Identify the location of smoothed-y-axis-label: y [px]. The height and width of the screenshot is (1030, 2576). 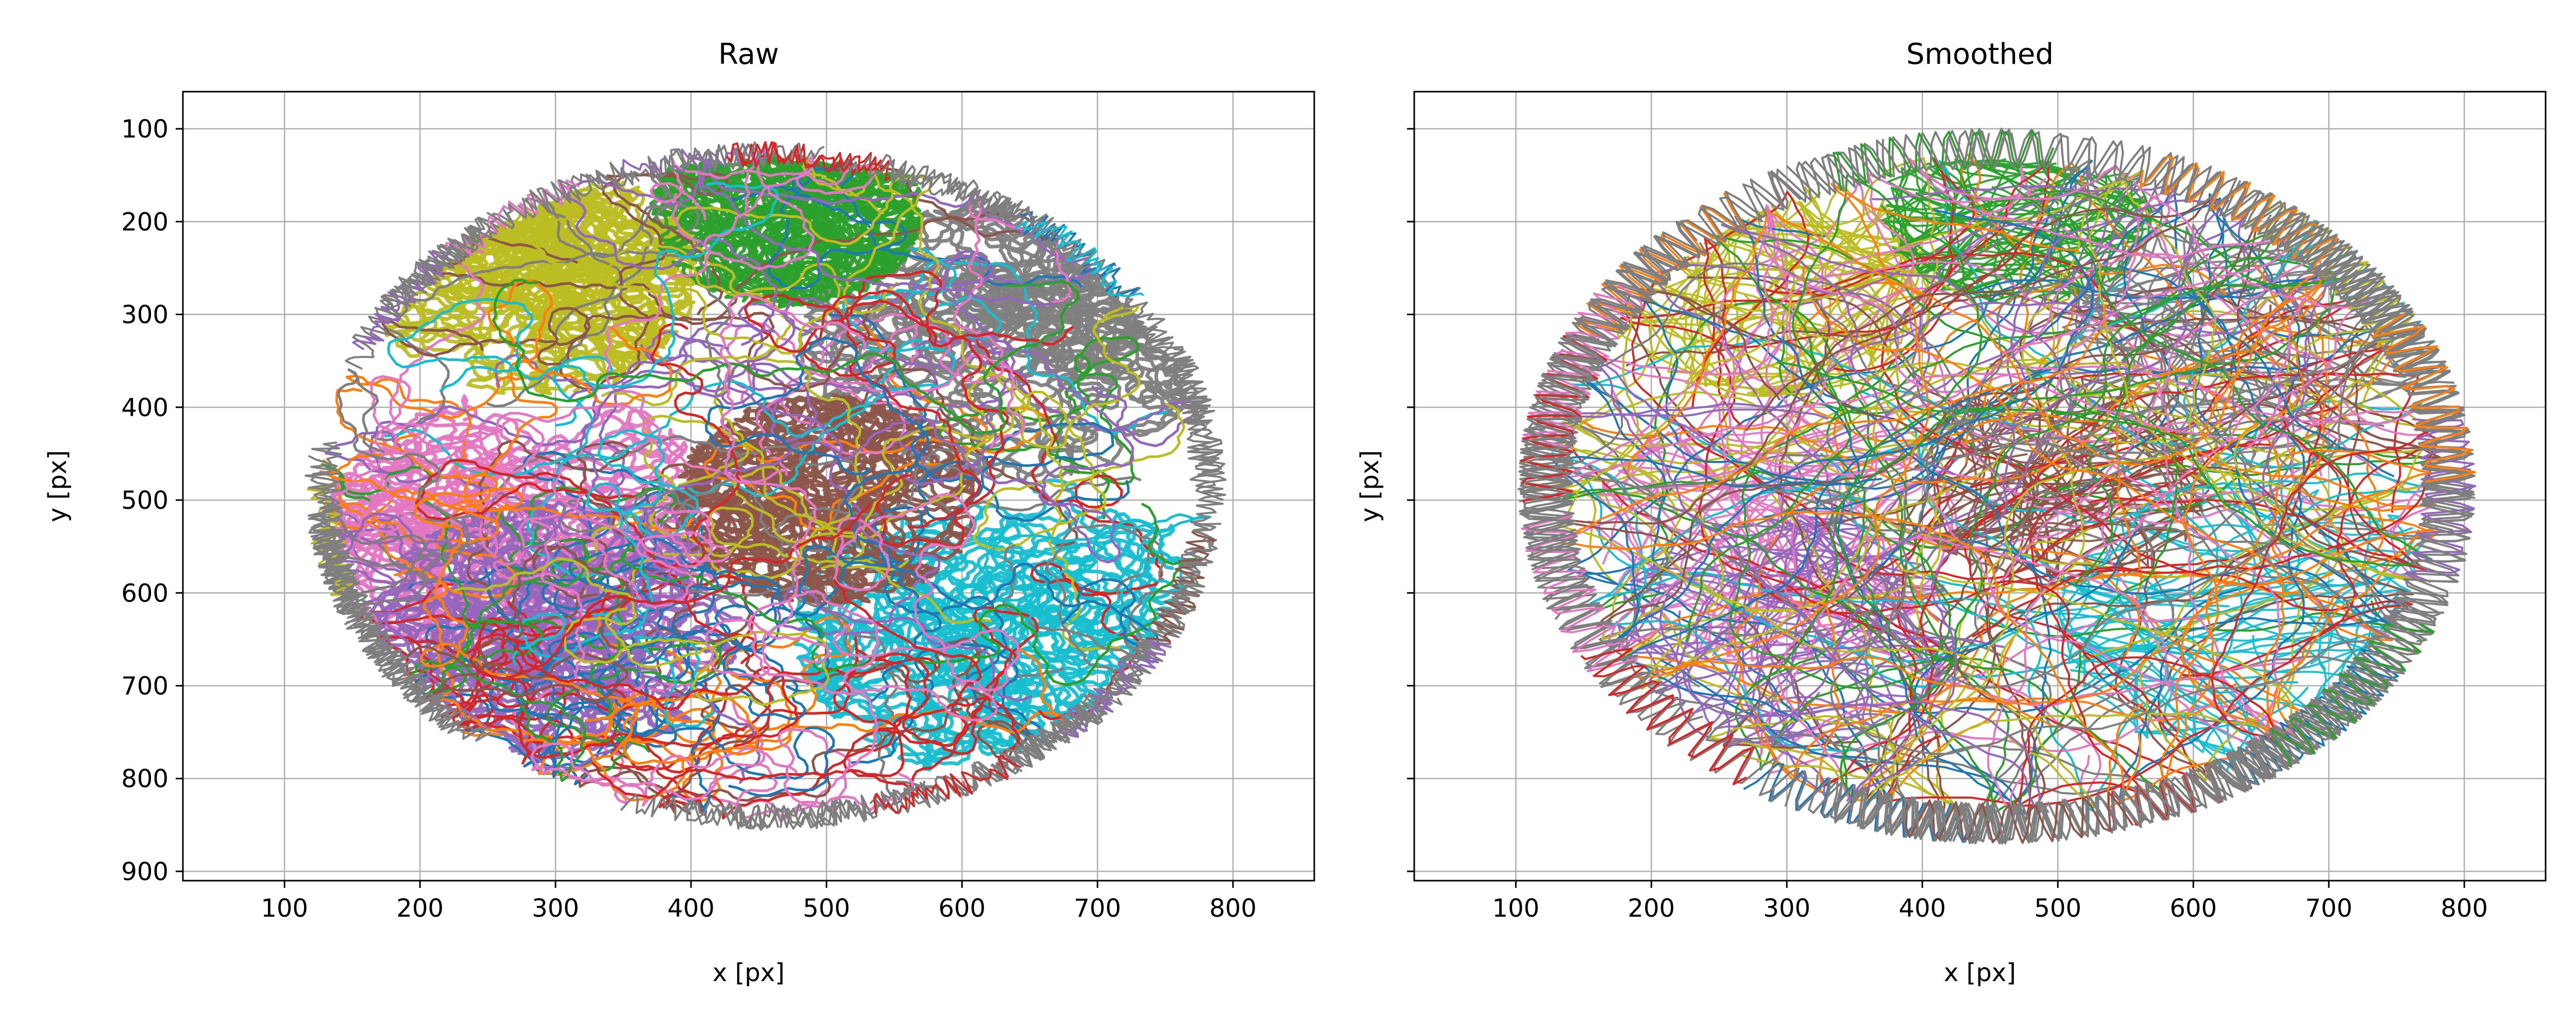
(1369, 486).